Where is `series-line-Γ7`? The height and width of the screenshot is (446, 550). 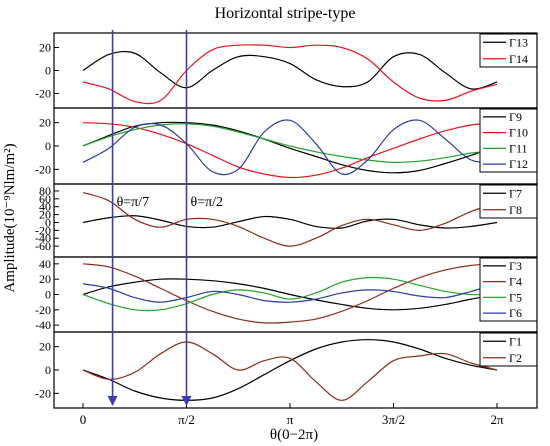 series-line-Γ7 is located at coordinates (290, 222).